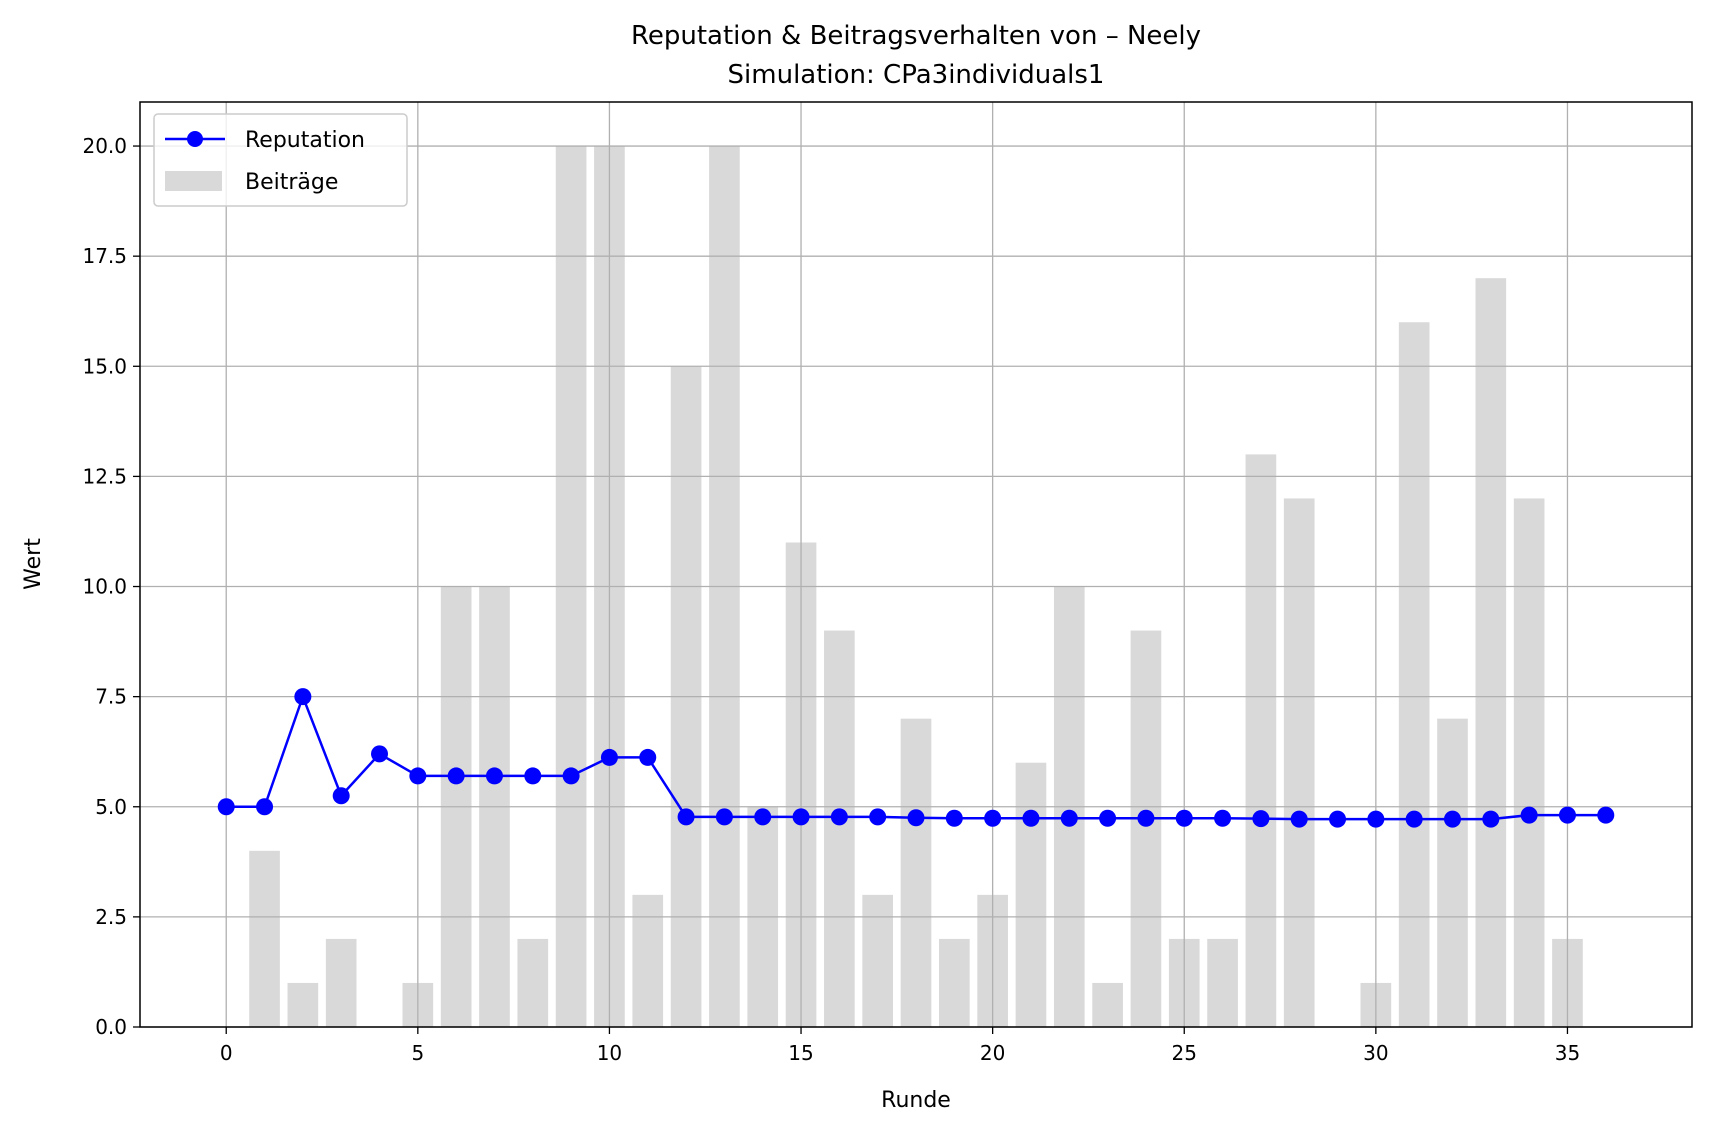  I want to click on reputation-line-layer, so click(916, 758).